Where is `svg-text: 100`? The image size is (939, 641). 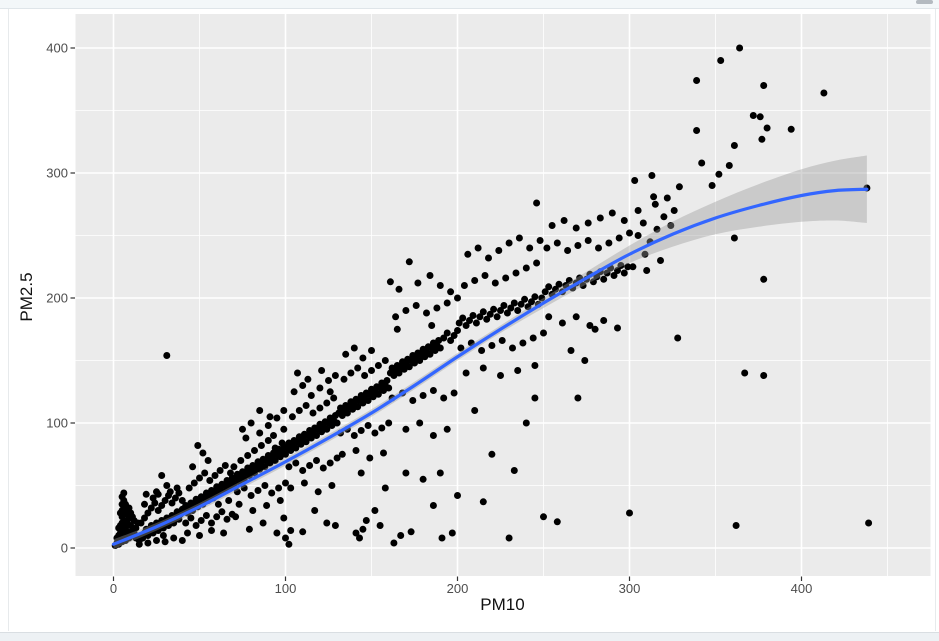 svg-text: 100 is located at coordinates (57, 423).